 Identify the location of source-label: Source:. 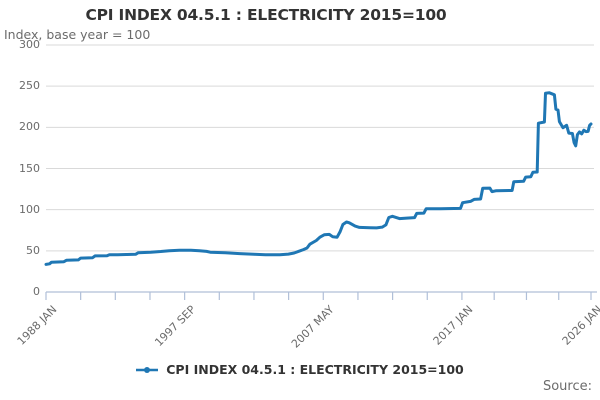
(567, 386).